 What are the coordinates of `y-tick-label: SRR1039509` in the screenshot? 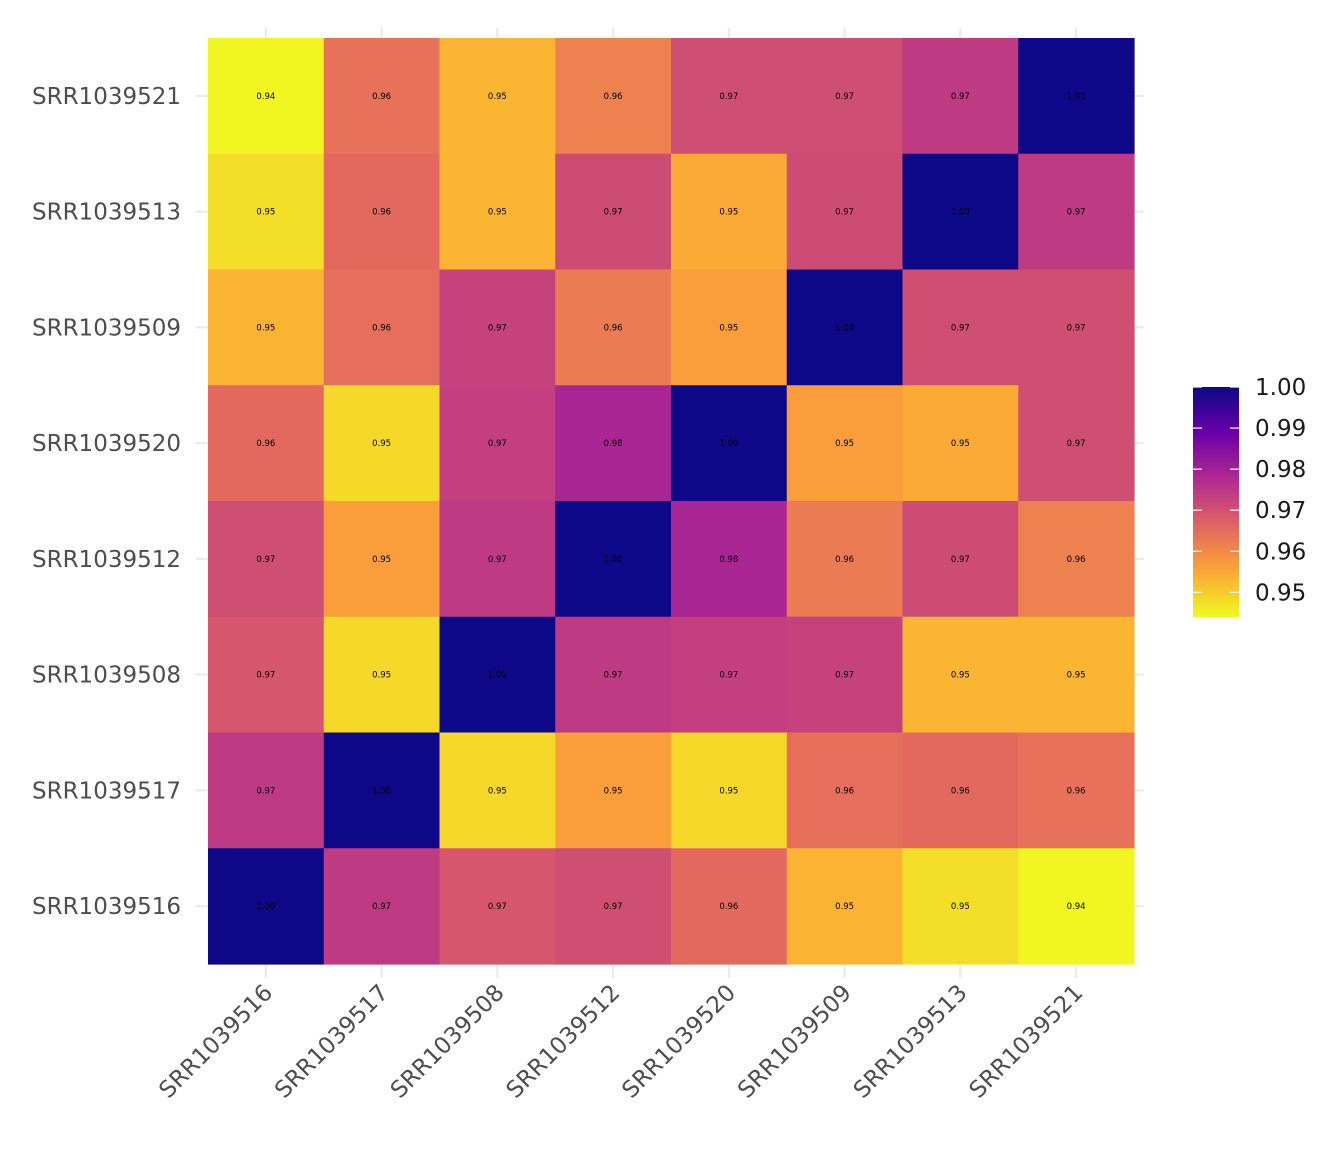 It's located at (106, 328).